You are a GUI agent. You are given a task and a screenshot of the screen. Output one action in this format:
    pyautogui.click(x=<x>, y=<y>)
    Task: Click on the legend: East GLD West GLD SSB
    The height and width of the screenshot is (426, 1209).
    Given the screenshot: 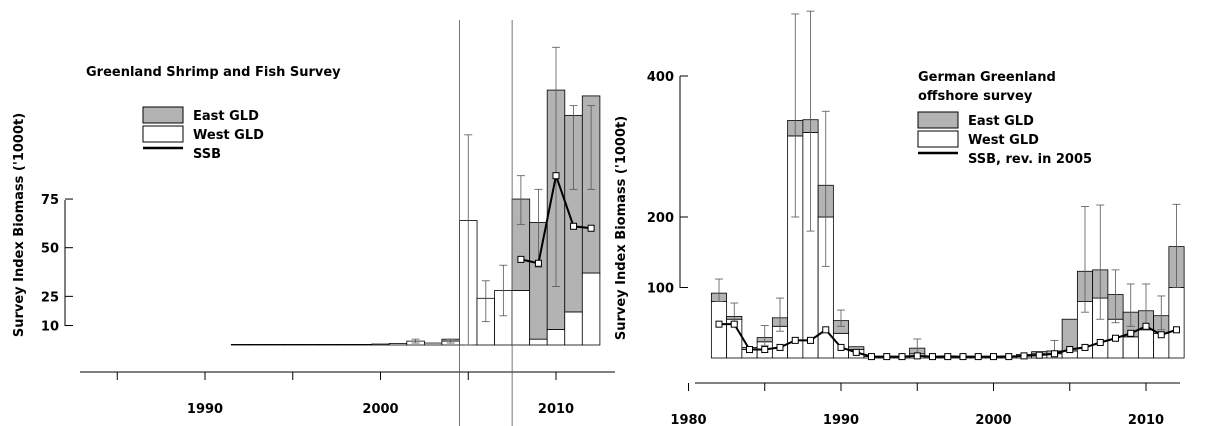 What is the action you would take?
    pyautogui.click(x=203, y=134)
    